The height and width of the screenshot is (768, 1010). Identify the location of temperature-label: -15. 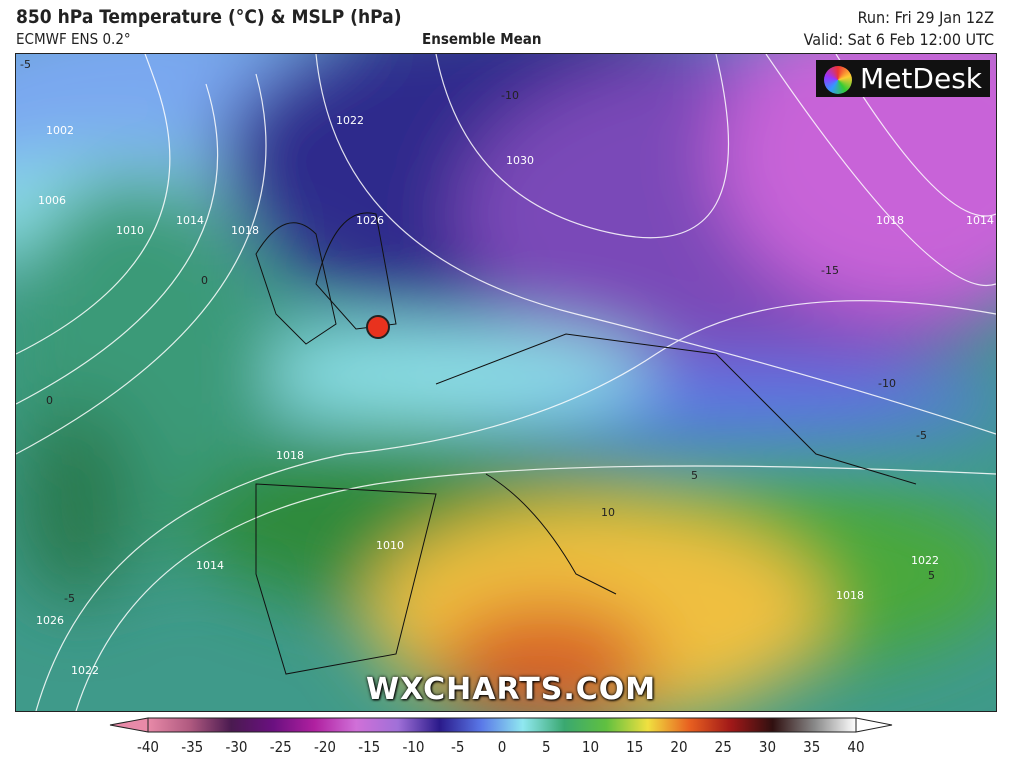
(830, 270).